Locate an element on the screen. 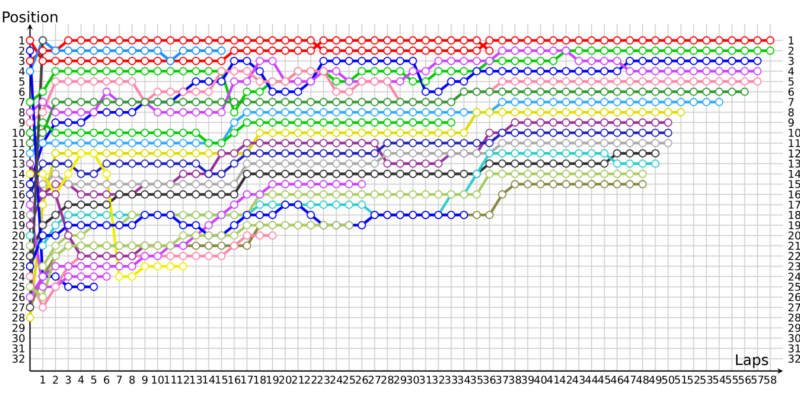  y-tick-label: 9 is located at coordinates (22, 122).